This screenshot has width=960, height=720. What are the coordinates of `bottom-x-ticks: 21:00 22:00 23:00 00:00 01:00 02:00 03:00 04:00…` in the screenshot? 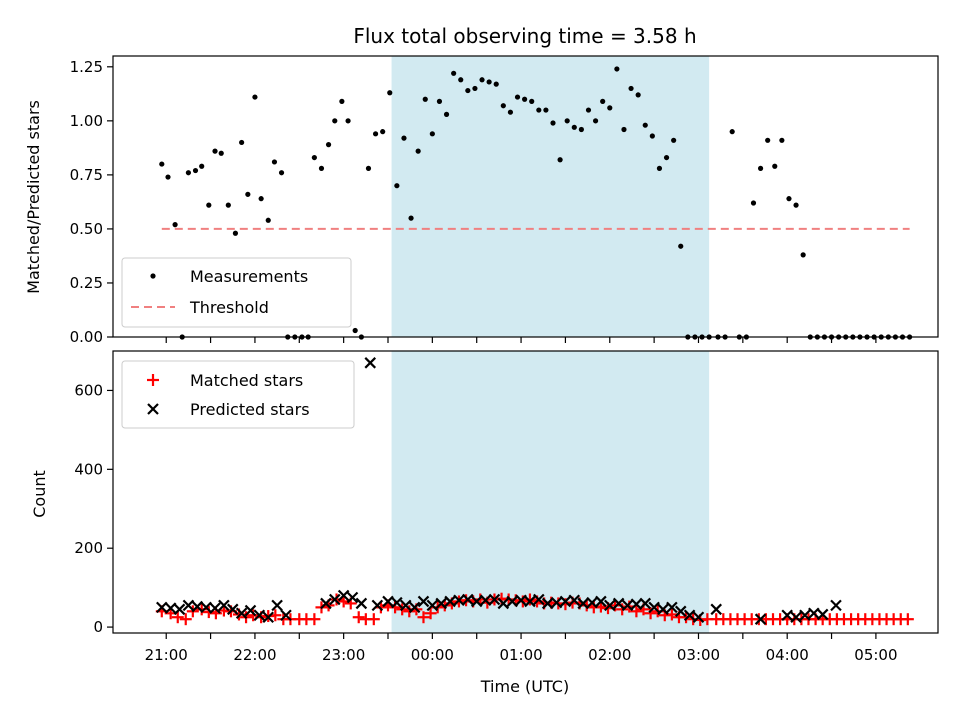 It's located at (521, 648).